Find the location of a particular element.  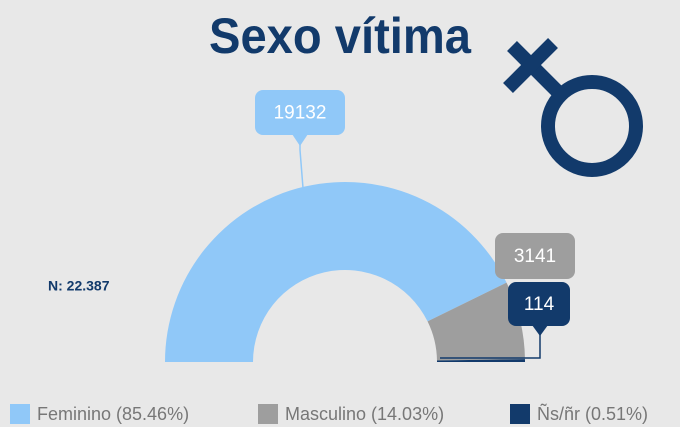

callout-line is located at coordinates (490, 342).